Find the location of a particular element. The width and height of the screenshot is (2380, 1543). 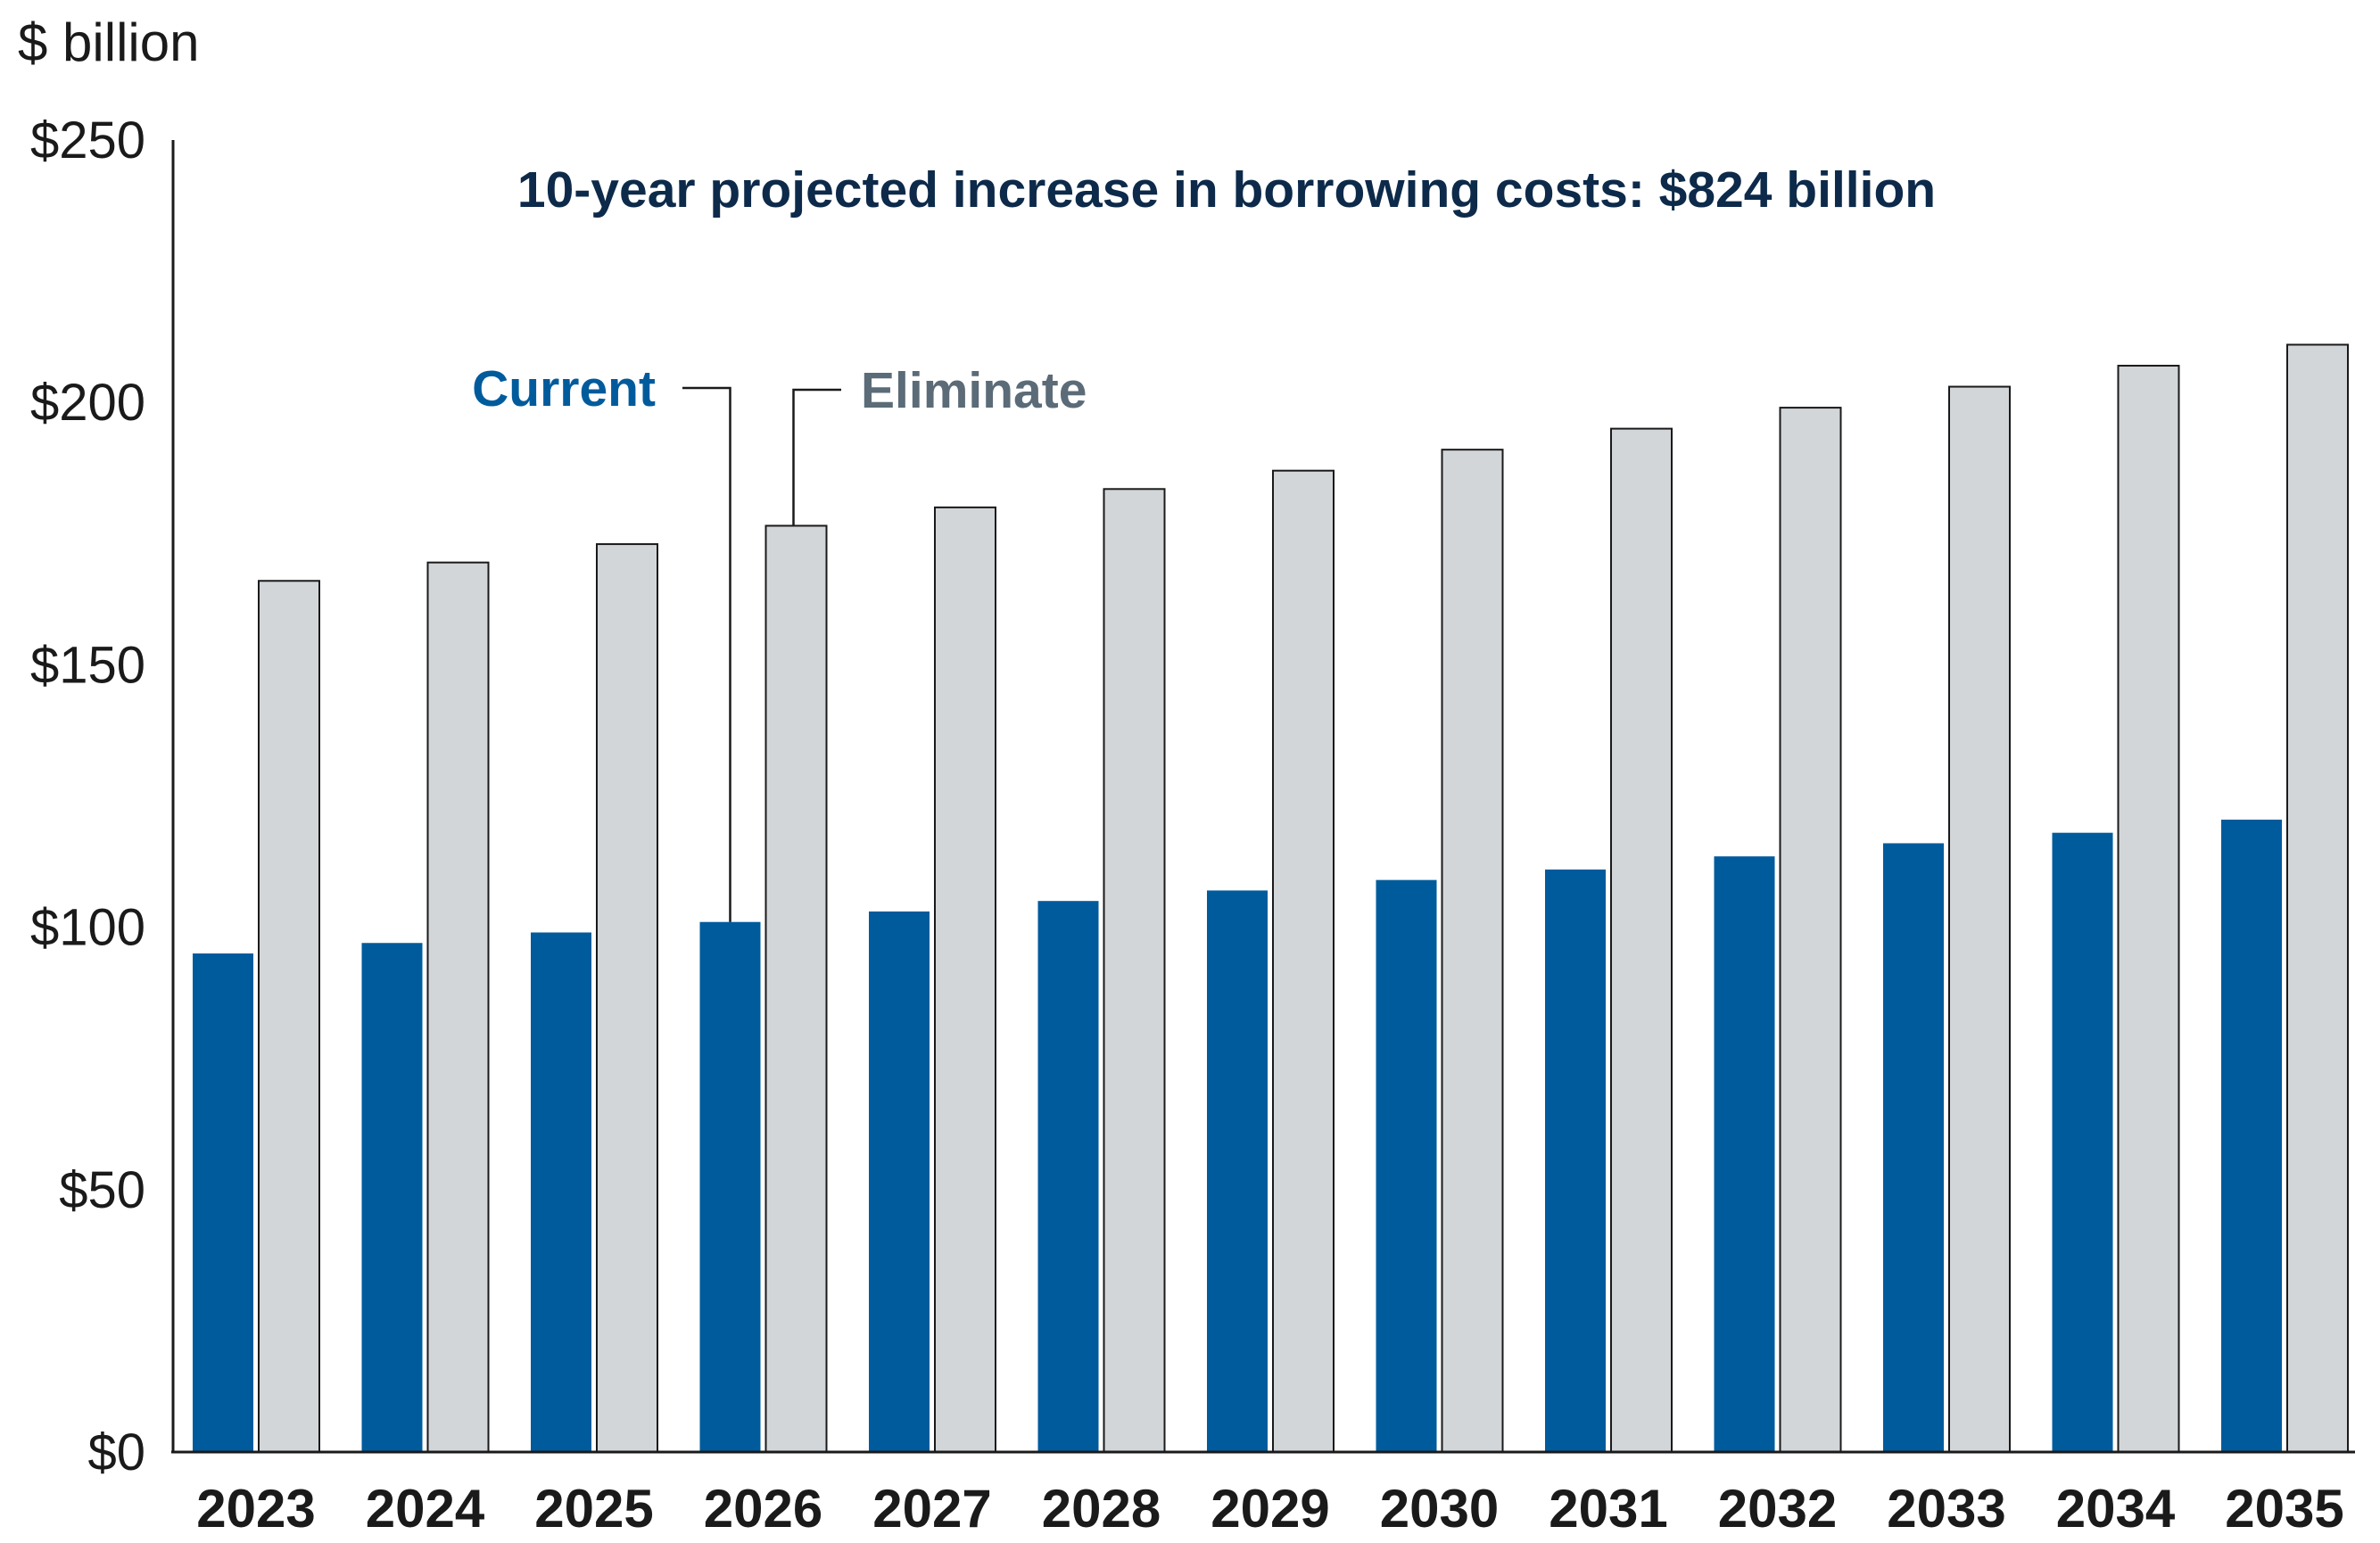

bar-eliminate-2023 is located at coordinates (289, 1016).